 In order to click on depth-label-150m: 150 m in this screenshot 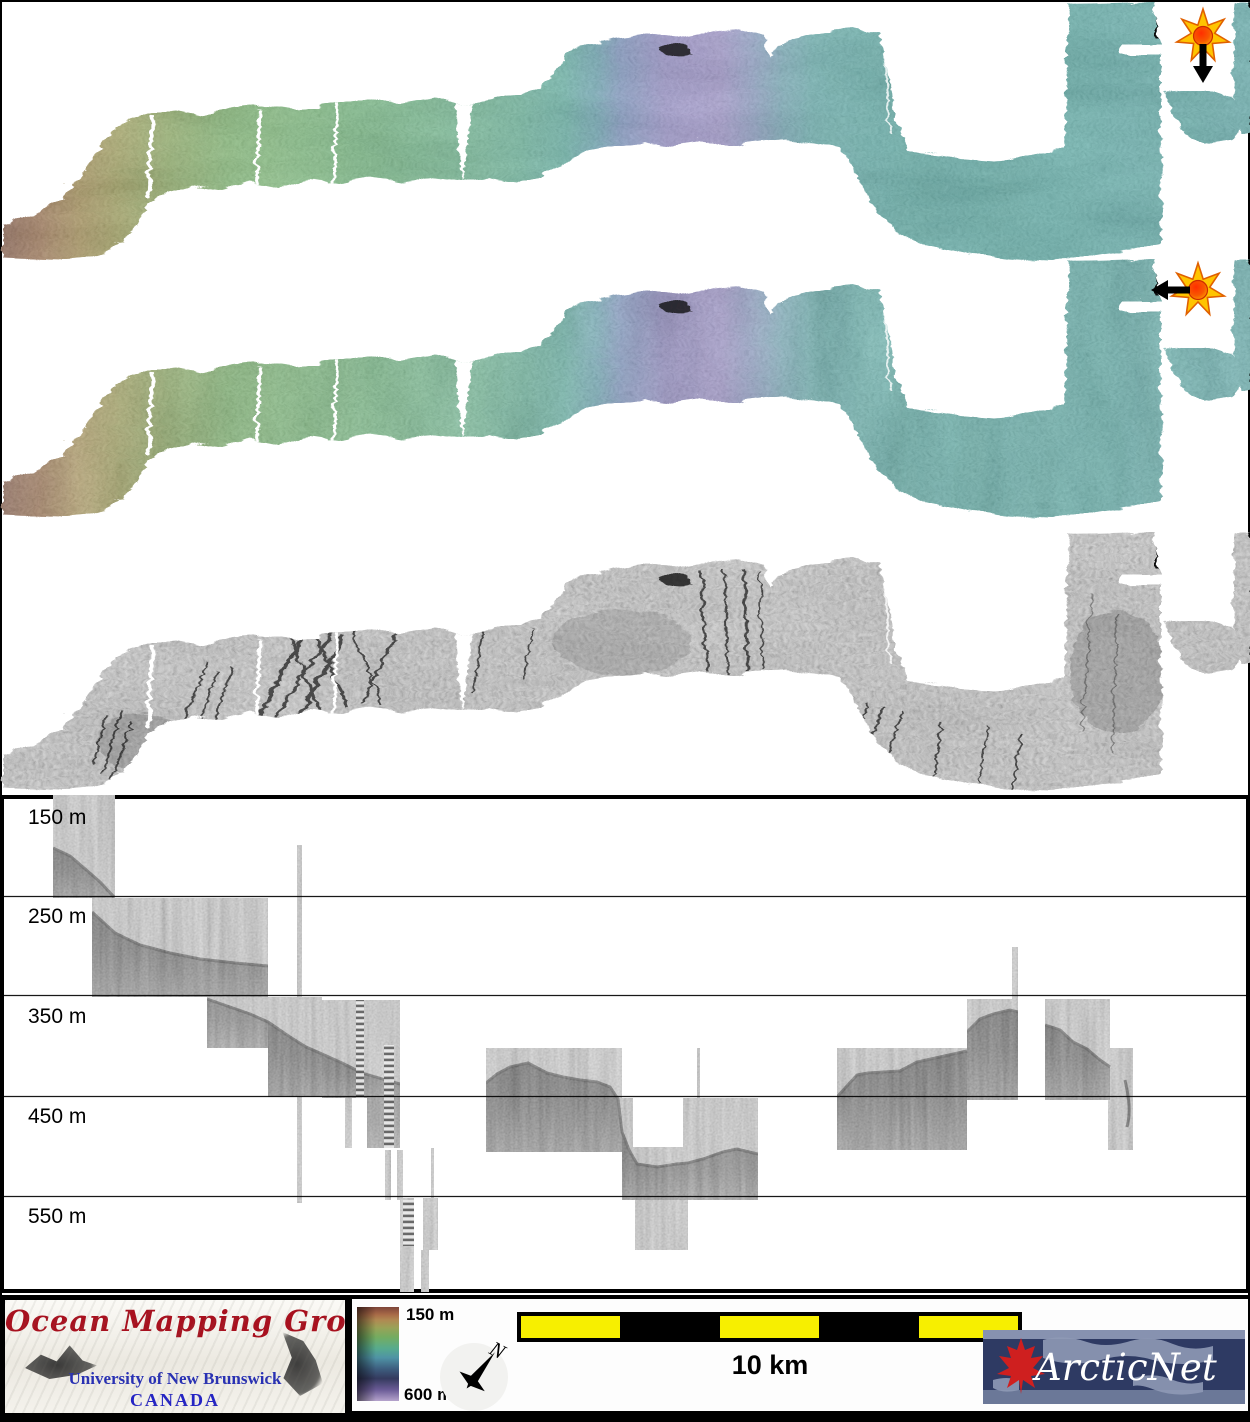, I will do `click(57, 817)`.